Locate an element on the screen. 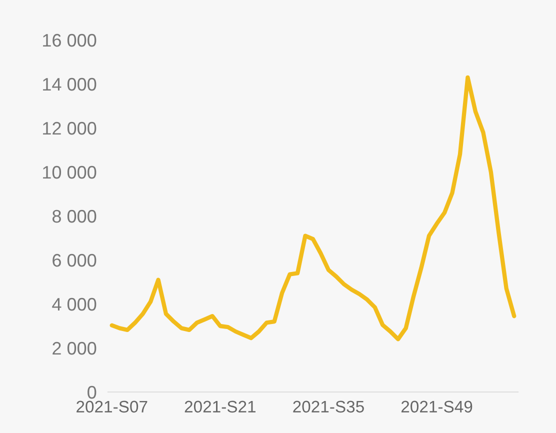 This screenshot has height=433, width=556. y-tick-label: 10 000 is located at coordinates (69, 172).